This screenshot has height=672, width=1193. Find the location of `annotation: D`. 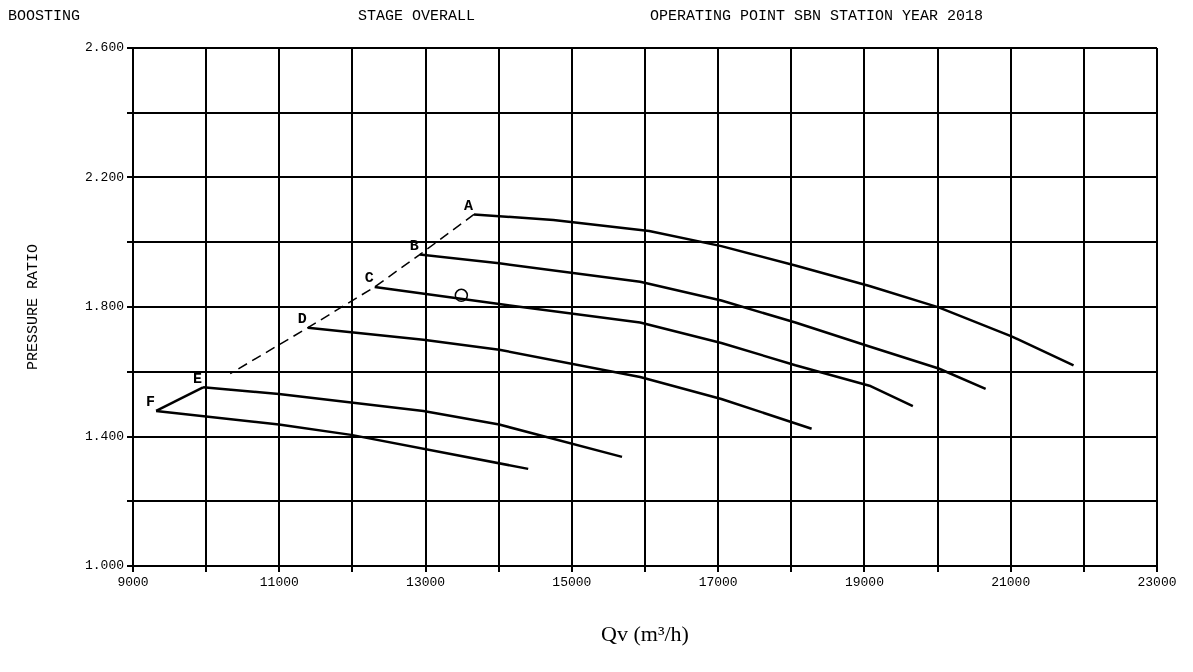

annotation: D is located at coordinates (302, 319).